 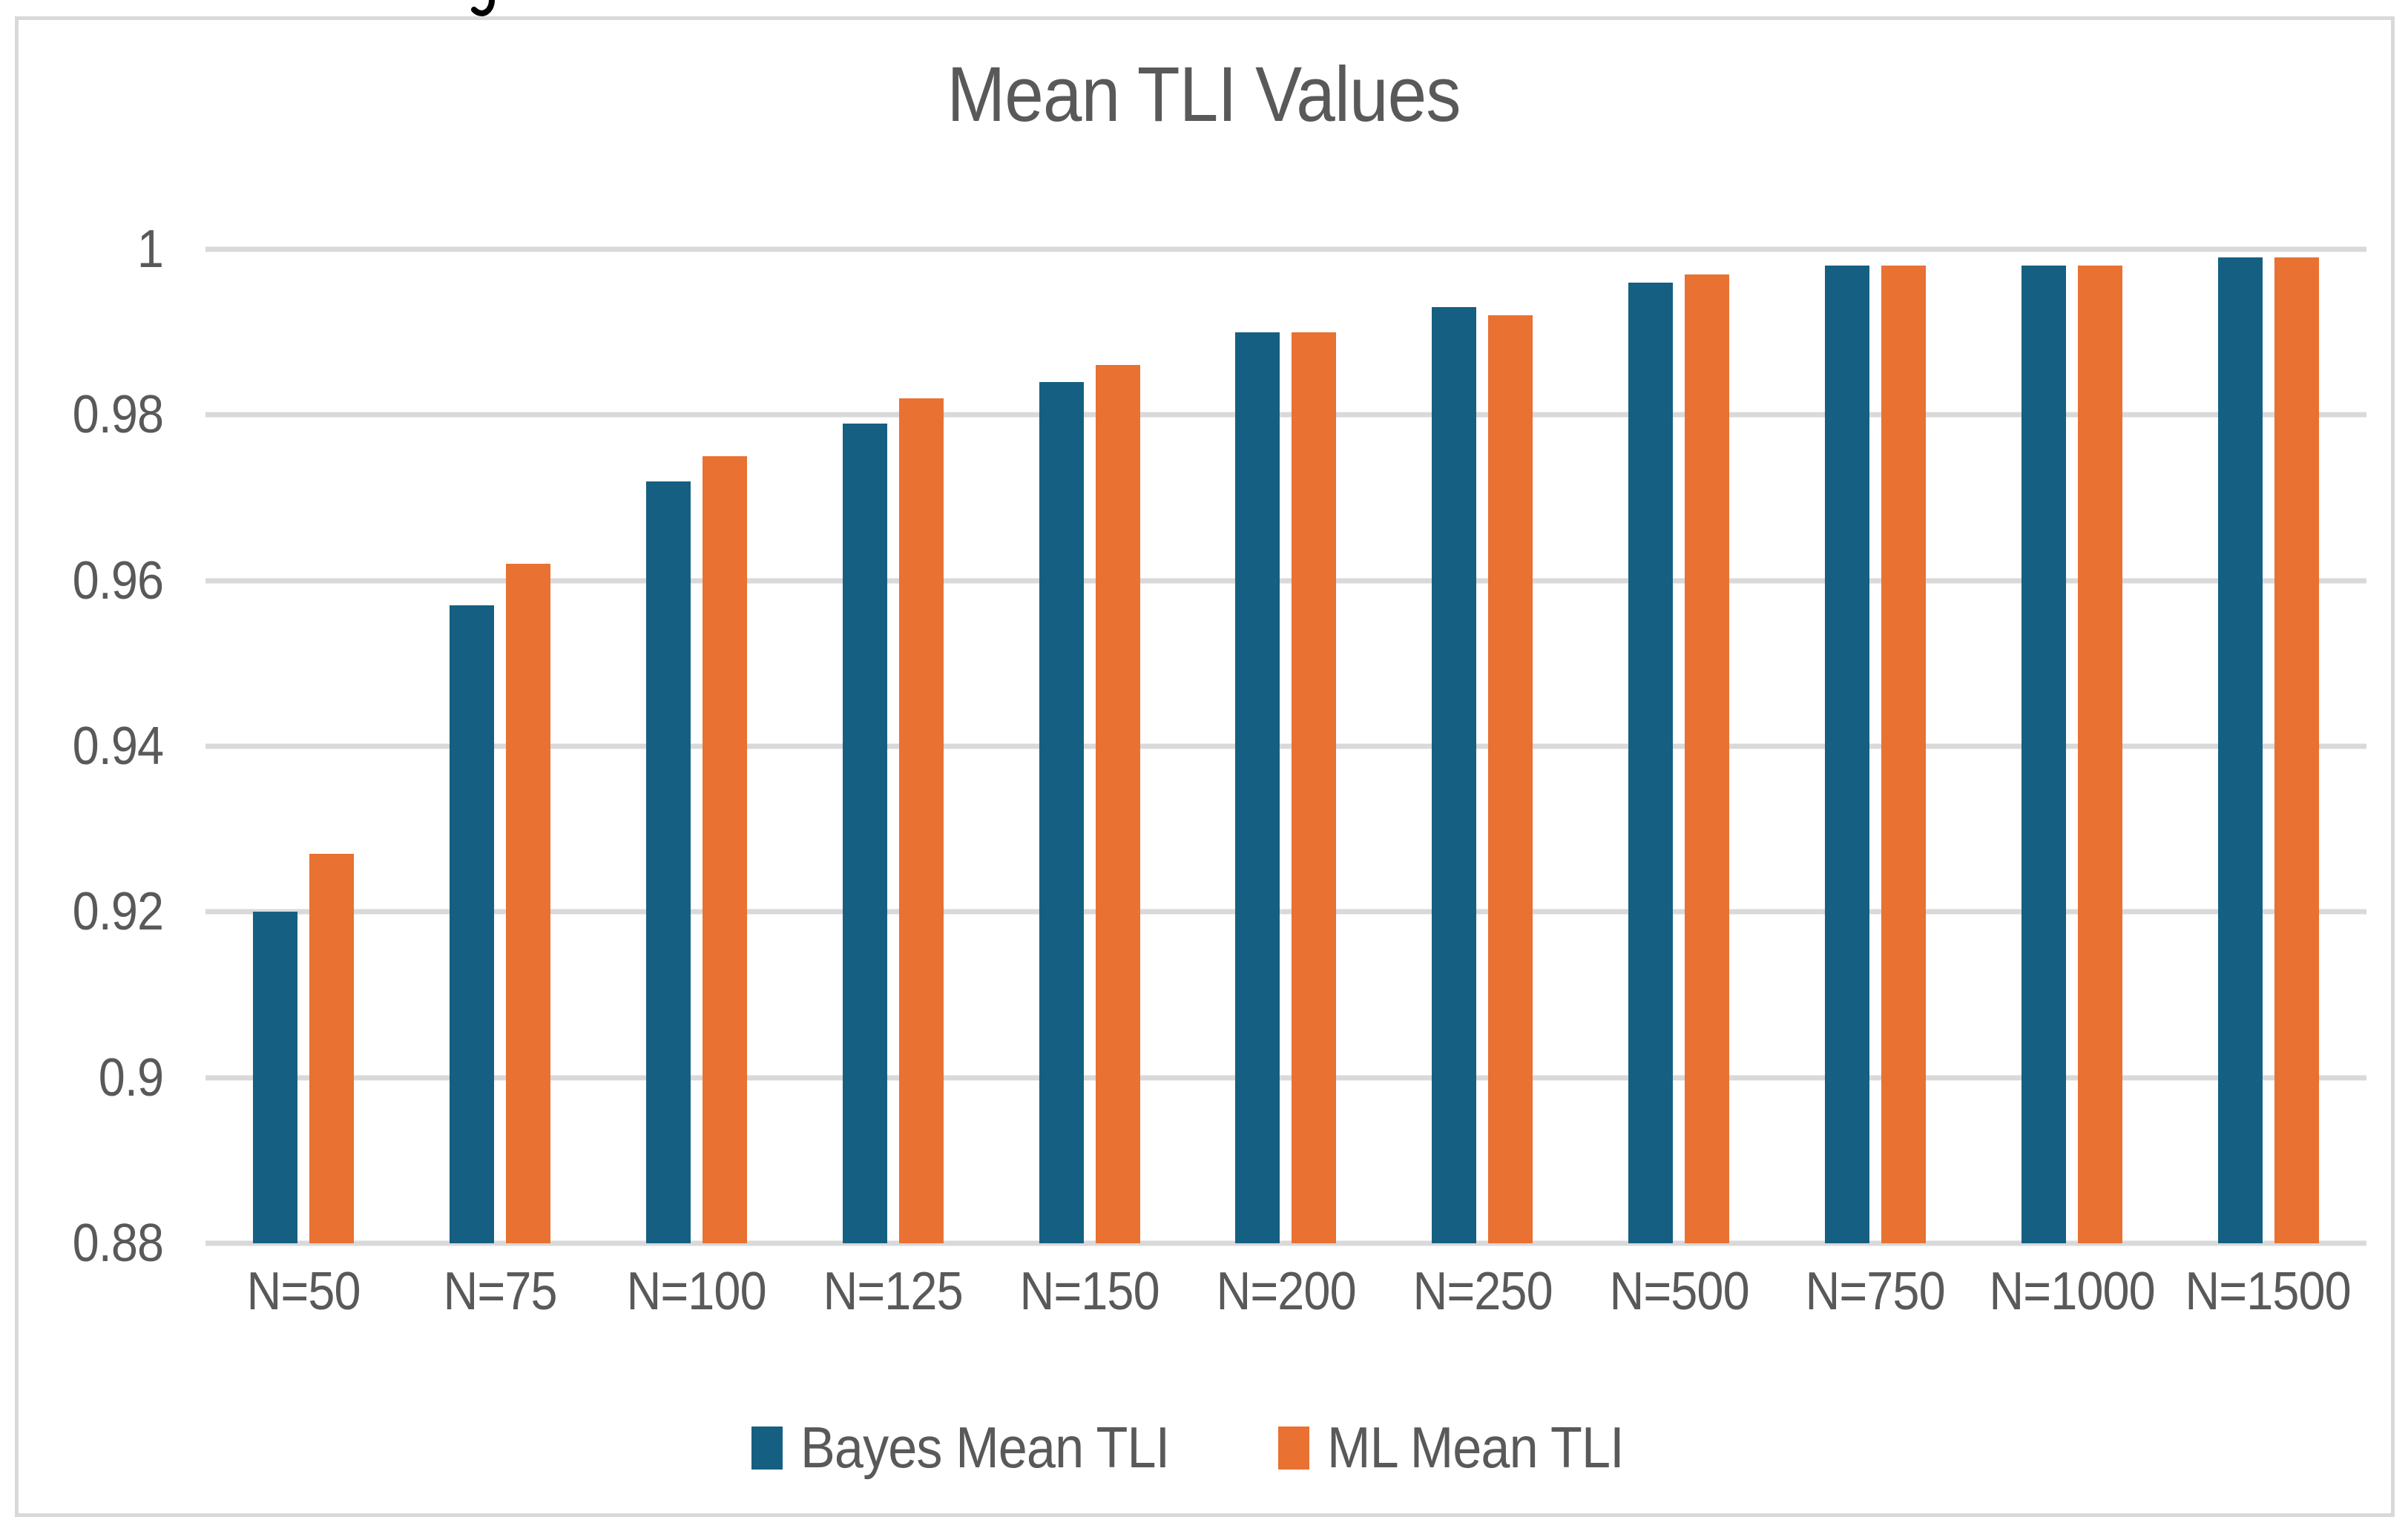 I want to click on bar-group-n75, so click(x=500, y=746).